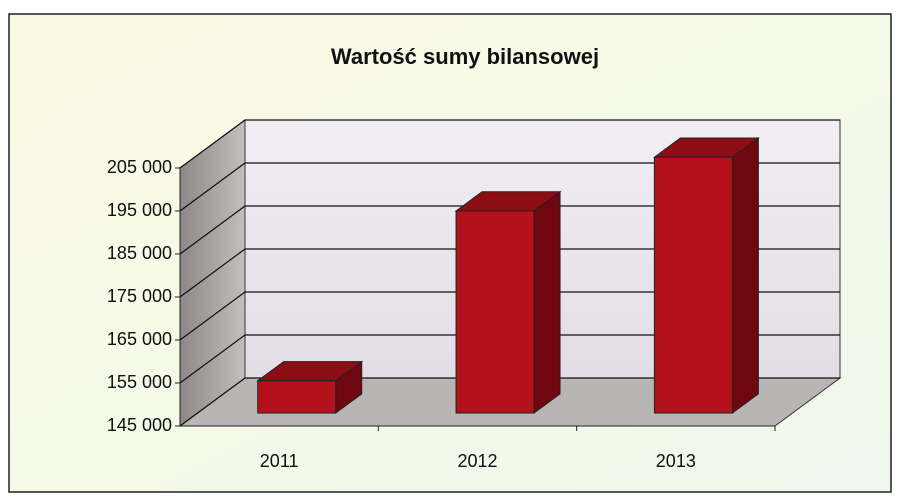 Image resolution: width=899 pixels, height=504 pixels. Describe the element at coordinates (477, 461) in the screenshot. I see `x-tick-label: 2012` at that location.